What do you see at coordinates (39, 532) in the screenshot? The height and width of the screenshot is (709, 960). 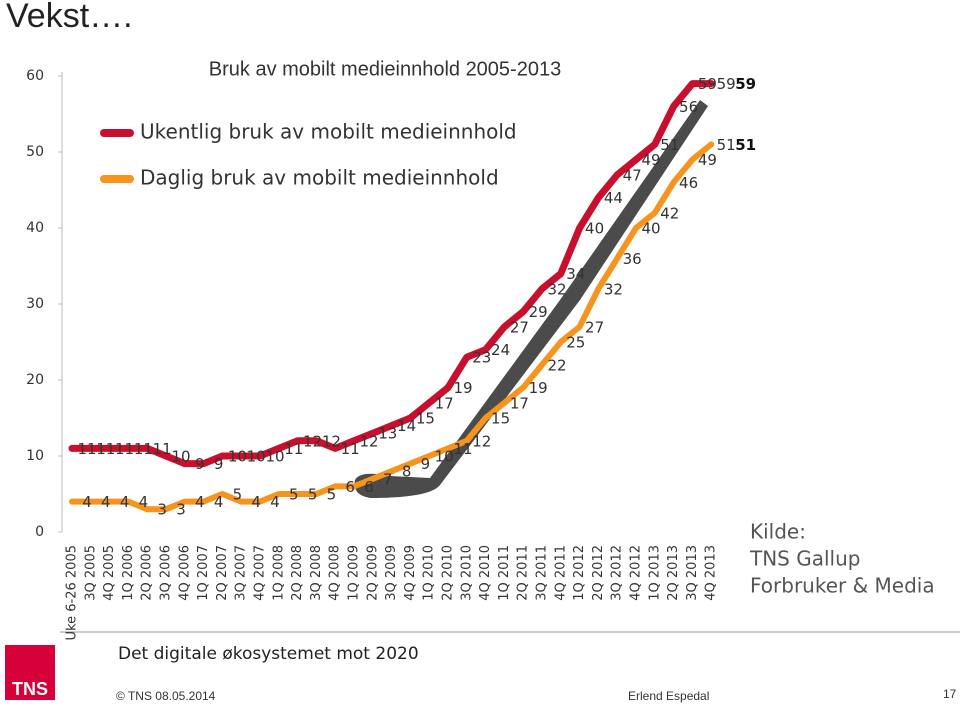 I see `y-tick-label: 0` at bounding box center [39, 532].